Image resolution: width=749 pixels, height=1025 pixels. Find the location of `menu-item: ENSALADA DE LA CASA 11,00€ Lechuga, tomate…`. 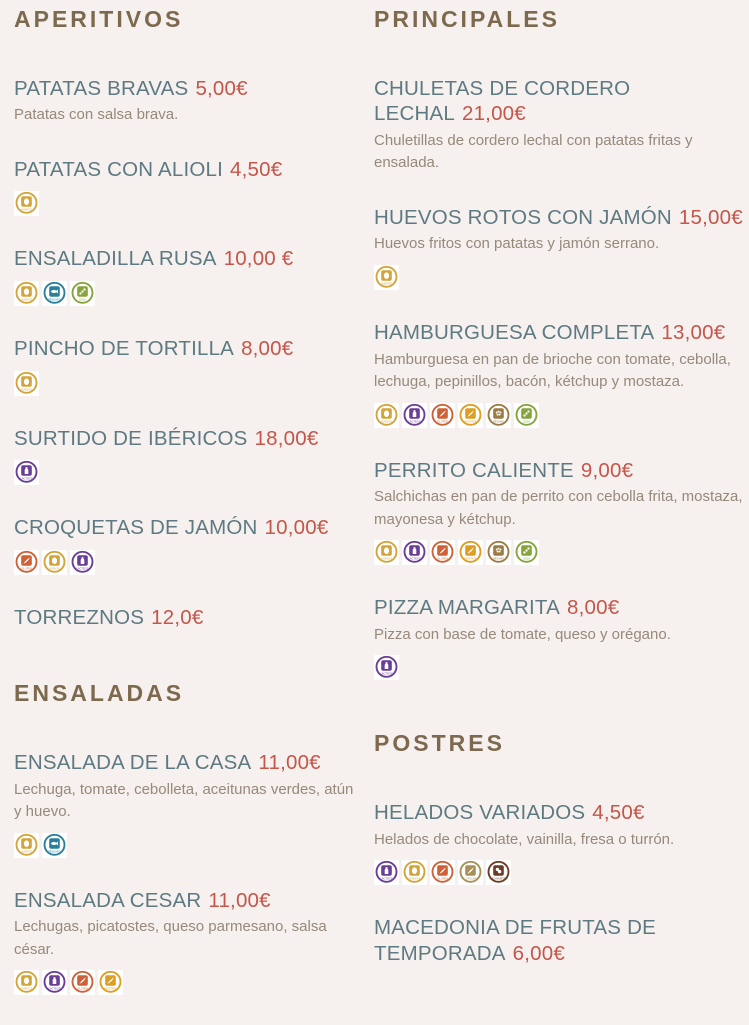

menu-item: ENSALADA DE LA CASA 11,00€ Lechuga, tomate… is located at coordinates (188, 804).